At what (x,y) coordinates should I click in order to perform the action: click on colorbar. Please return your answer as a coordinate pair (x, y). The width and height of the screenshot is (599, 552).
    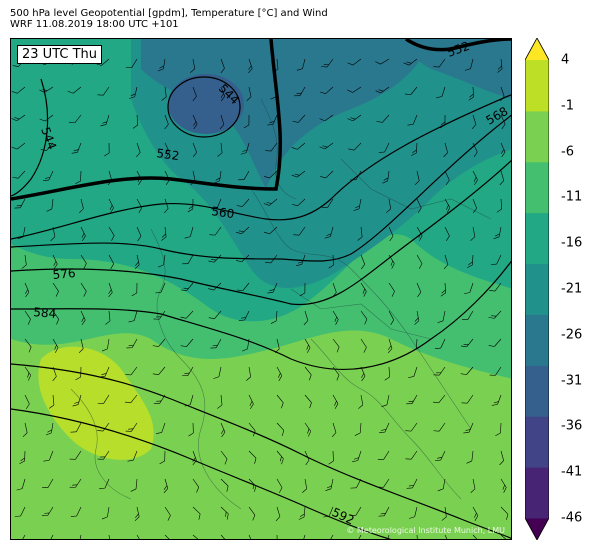
    Looking at the image, I should click on (537, 289).